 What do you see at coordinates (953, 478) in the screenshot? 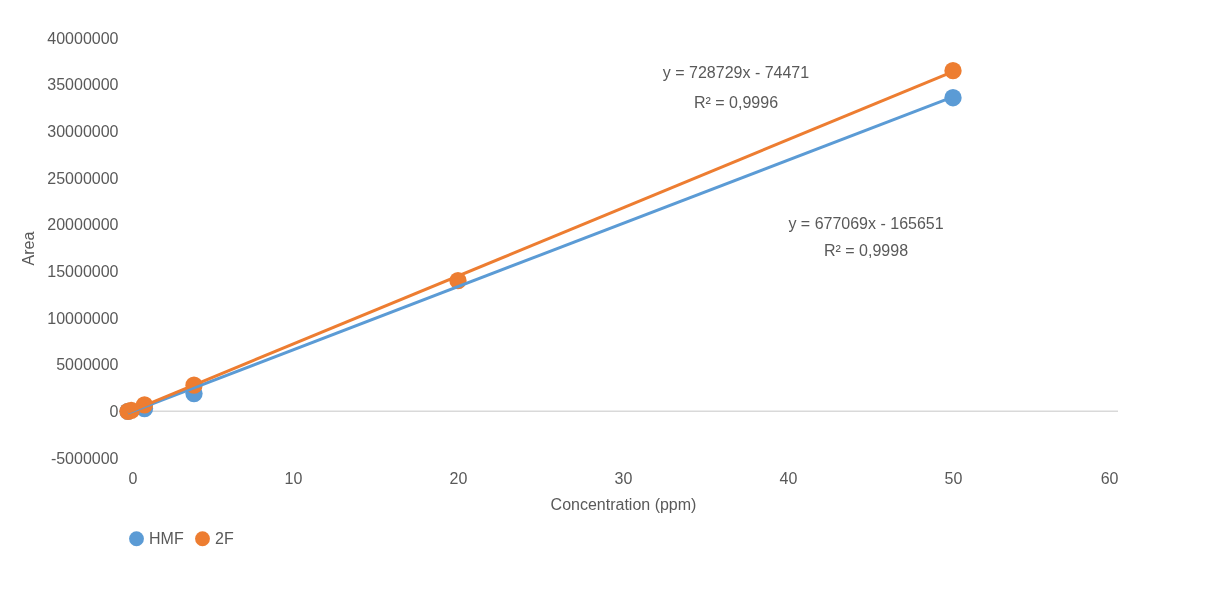
I see `x-tick-label: 50` at bounding box center [953, 478].